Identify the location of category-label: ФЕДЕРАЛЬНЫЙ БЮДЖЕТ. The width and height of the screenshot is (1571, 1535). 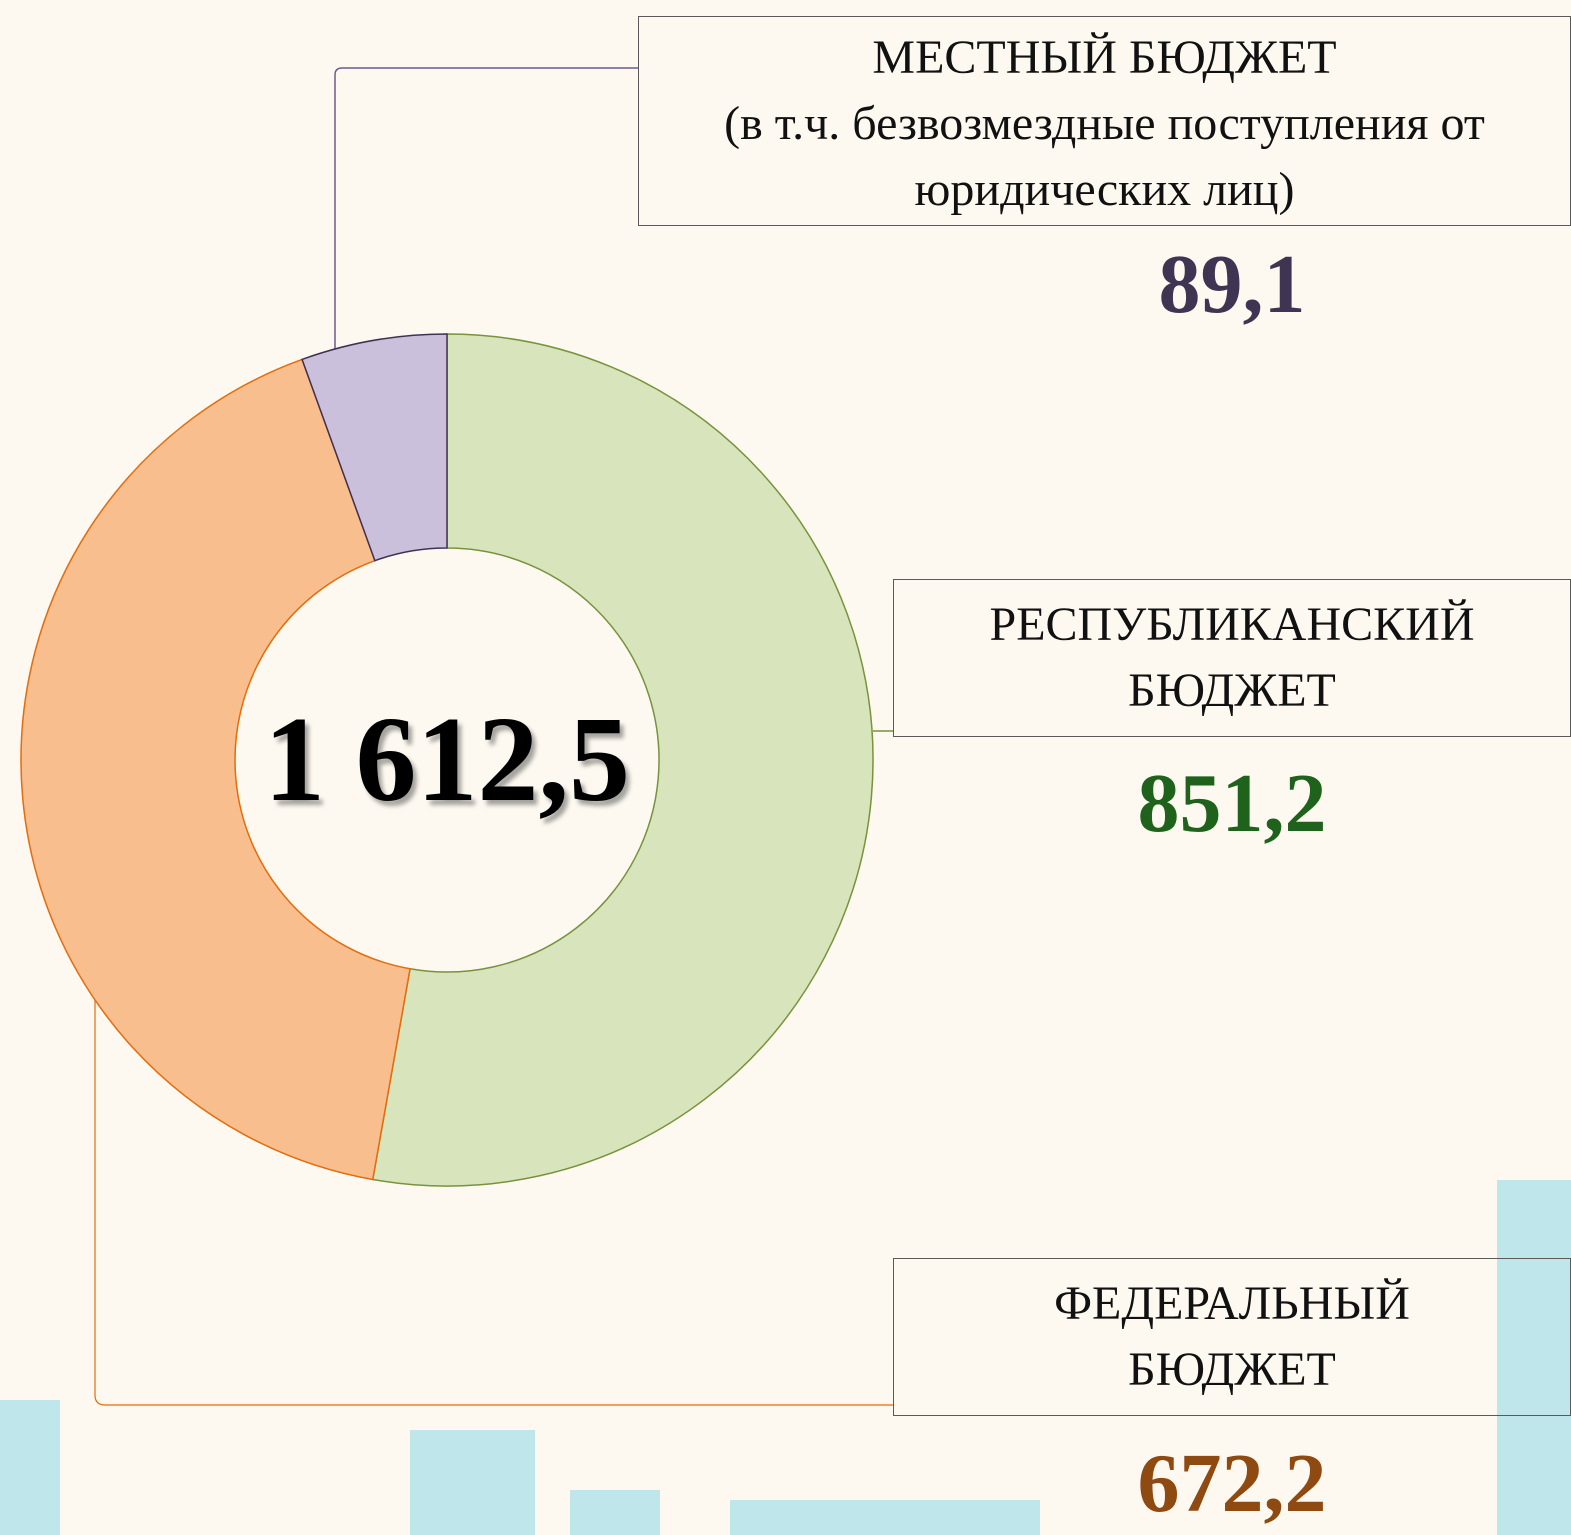
(1232, 1336).